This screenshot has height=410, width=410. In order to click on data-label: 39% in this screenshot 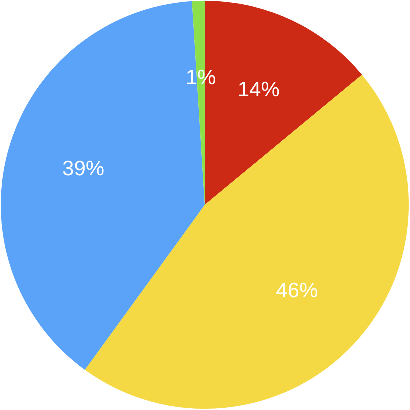, I will do `click(83, 169)`.